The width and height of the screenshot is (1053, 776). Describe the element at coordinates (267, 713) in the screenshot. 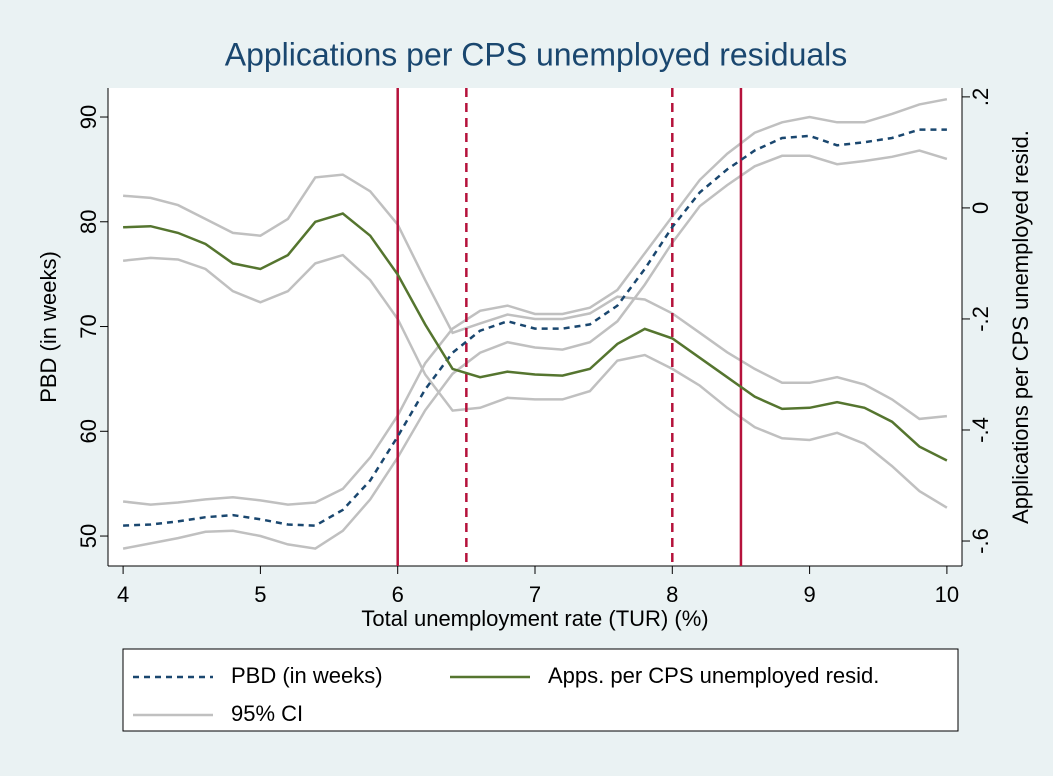

I see `legend-label: 95% CI` at that location.